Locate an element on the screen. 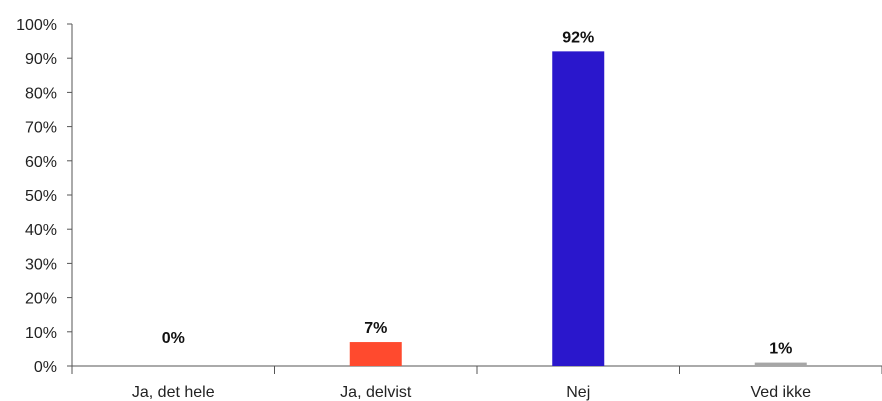 This screenshot has width=882, height=401. y-tick-label: 10% is located at coordinates (41, 333).